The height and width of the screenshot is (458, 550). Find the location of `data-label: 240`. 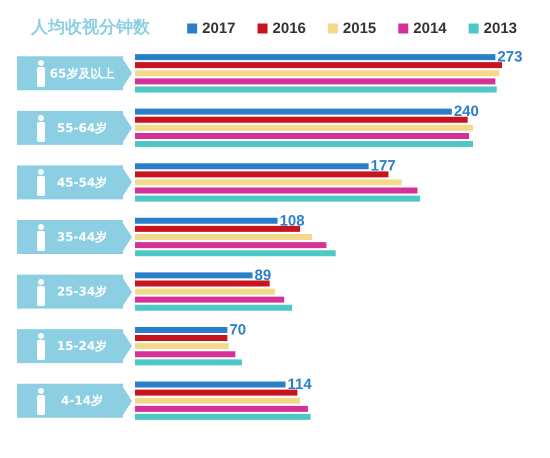

data-label: 240 is located at coordinates (466, 111).